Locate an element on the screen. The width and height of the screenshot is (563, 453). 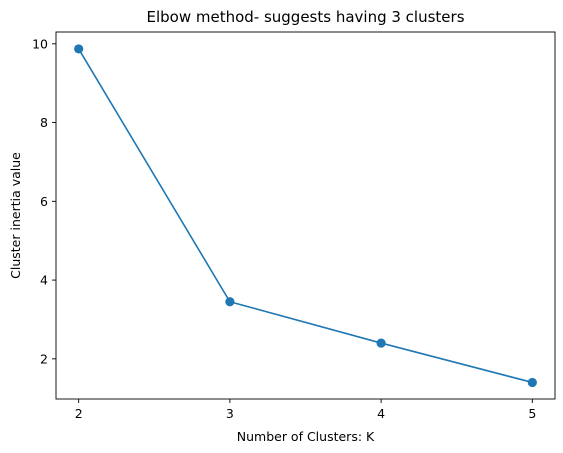
data-point-k5 is located at coordinates (532, 382).